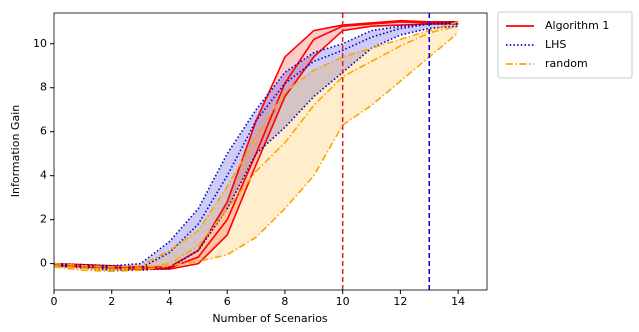 Image resolution: width=639 pixels, height=332 pixels. Describe the element at coordinates (227, 301) in the screenshot. I see `x-tick-label: 6` at that location.